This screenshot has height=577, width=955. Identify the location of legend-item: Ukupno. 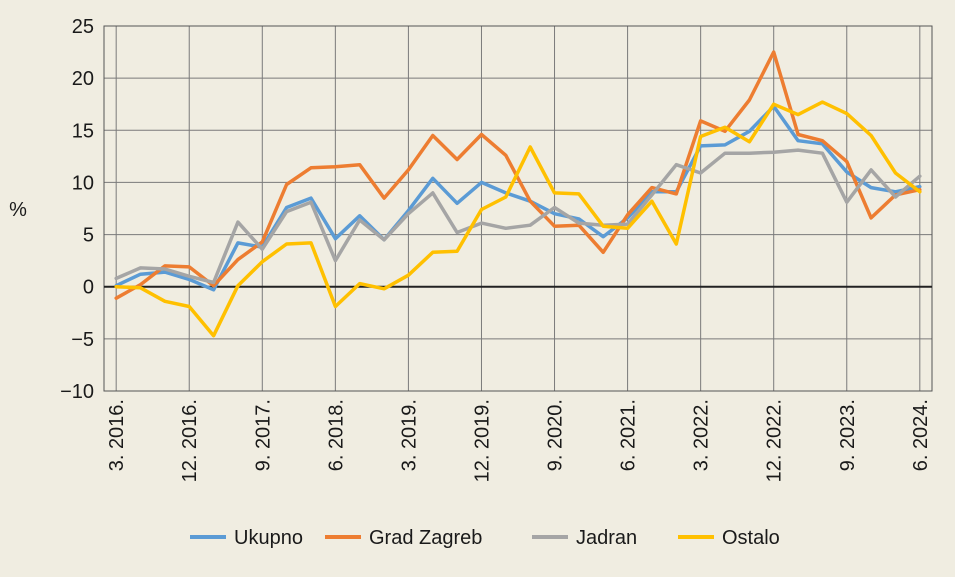
(246, 538).